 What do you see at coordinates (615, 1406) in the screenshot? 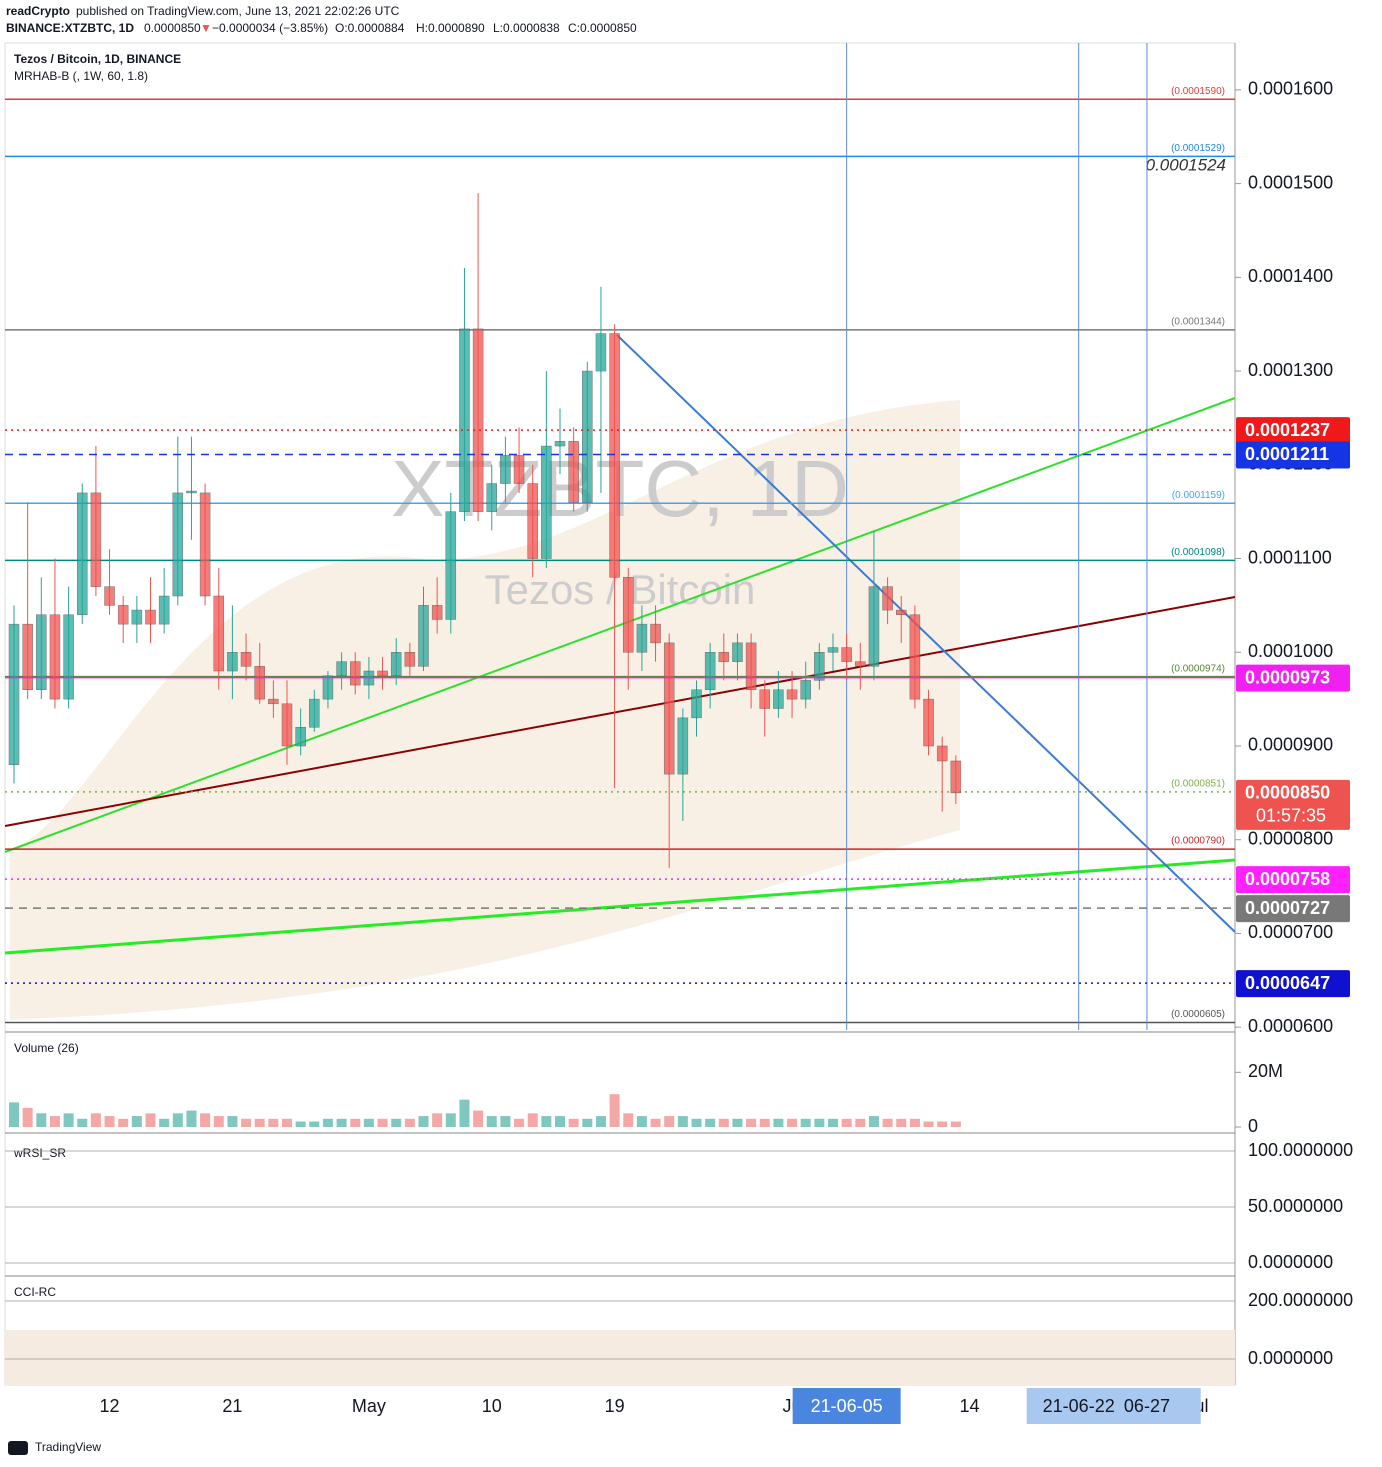
I see `x-tick-label: 19` at bounding box center [615, 1406].